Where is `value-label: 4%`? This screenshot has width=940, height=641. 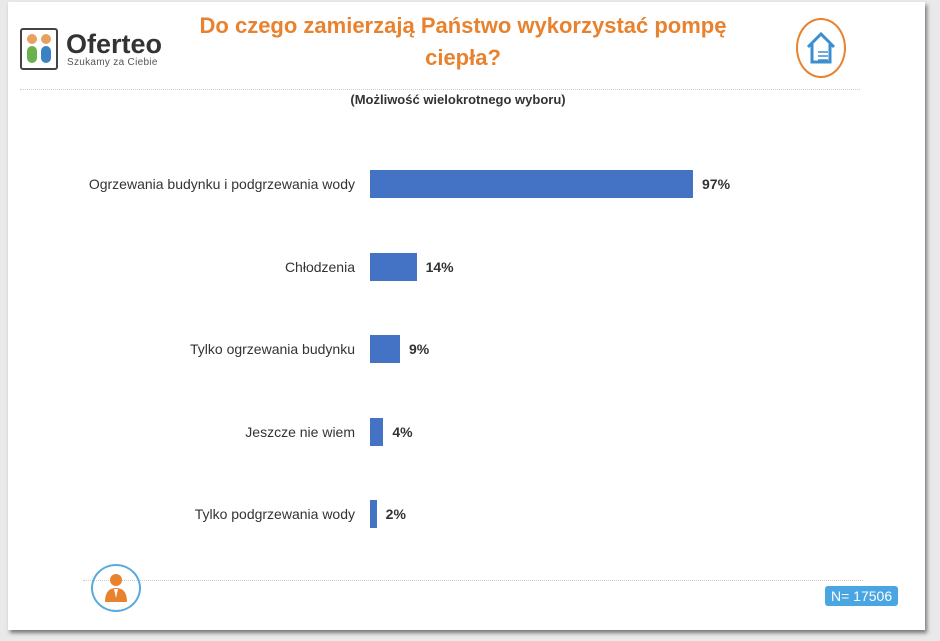
value-label: 4% is located at coordinates (402, 431).